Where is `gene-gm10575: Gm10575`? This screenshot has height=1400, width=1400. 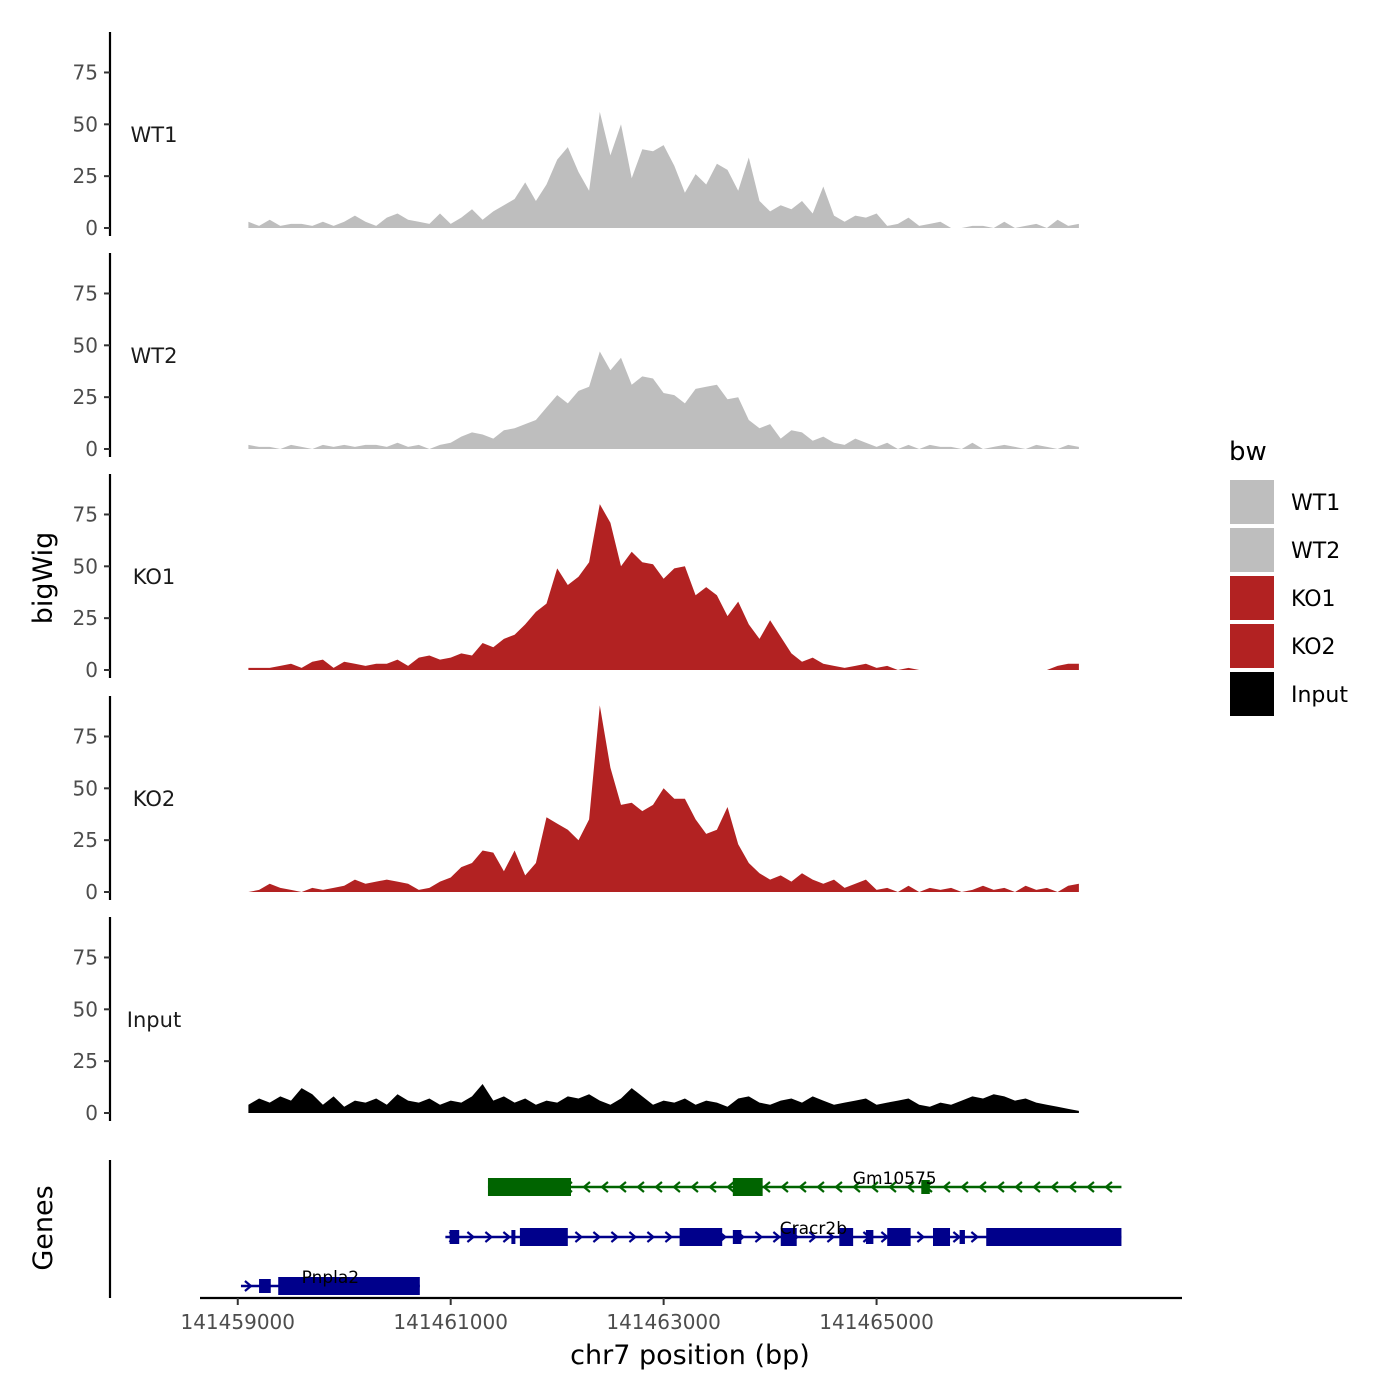
gene-gm10575: Gm10575 is located at coordinates (804, 1182).